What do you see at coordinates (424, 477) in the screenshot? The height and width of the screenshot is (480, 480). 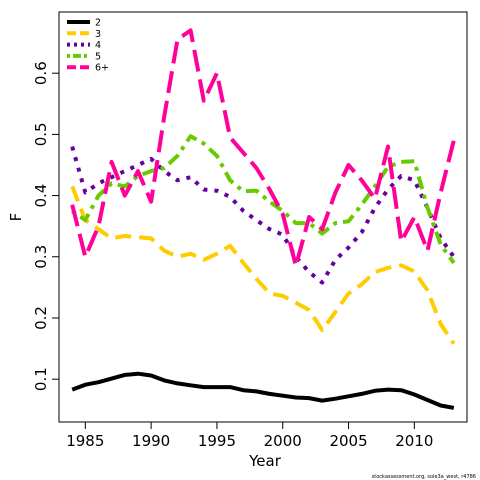 I see `credit-text: stockassessment.org, sole3a_west, r4786` at bounding box center [424, 477].